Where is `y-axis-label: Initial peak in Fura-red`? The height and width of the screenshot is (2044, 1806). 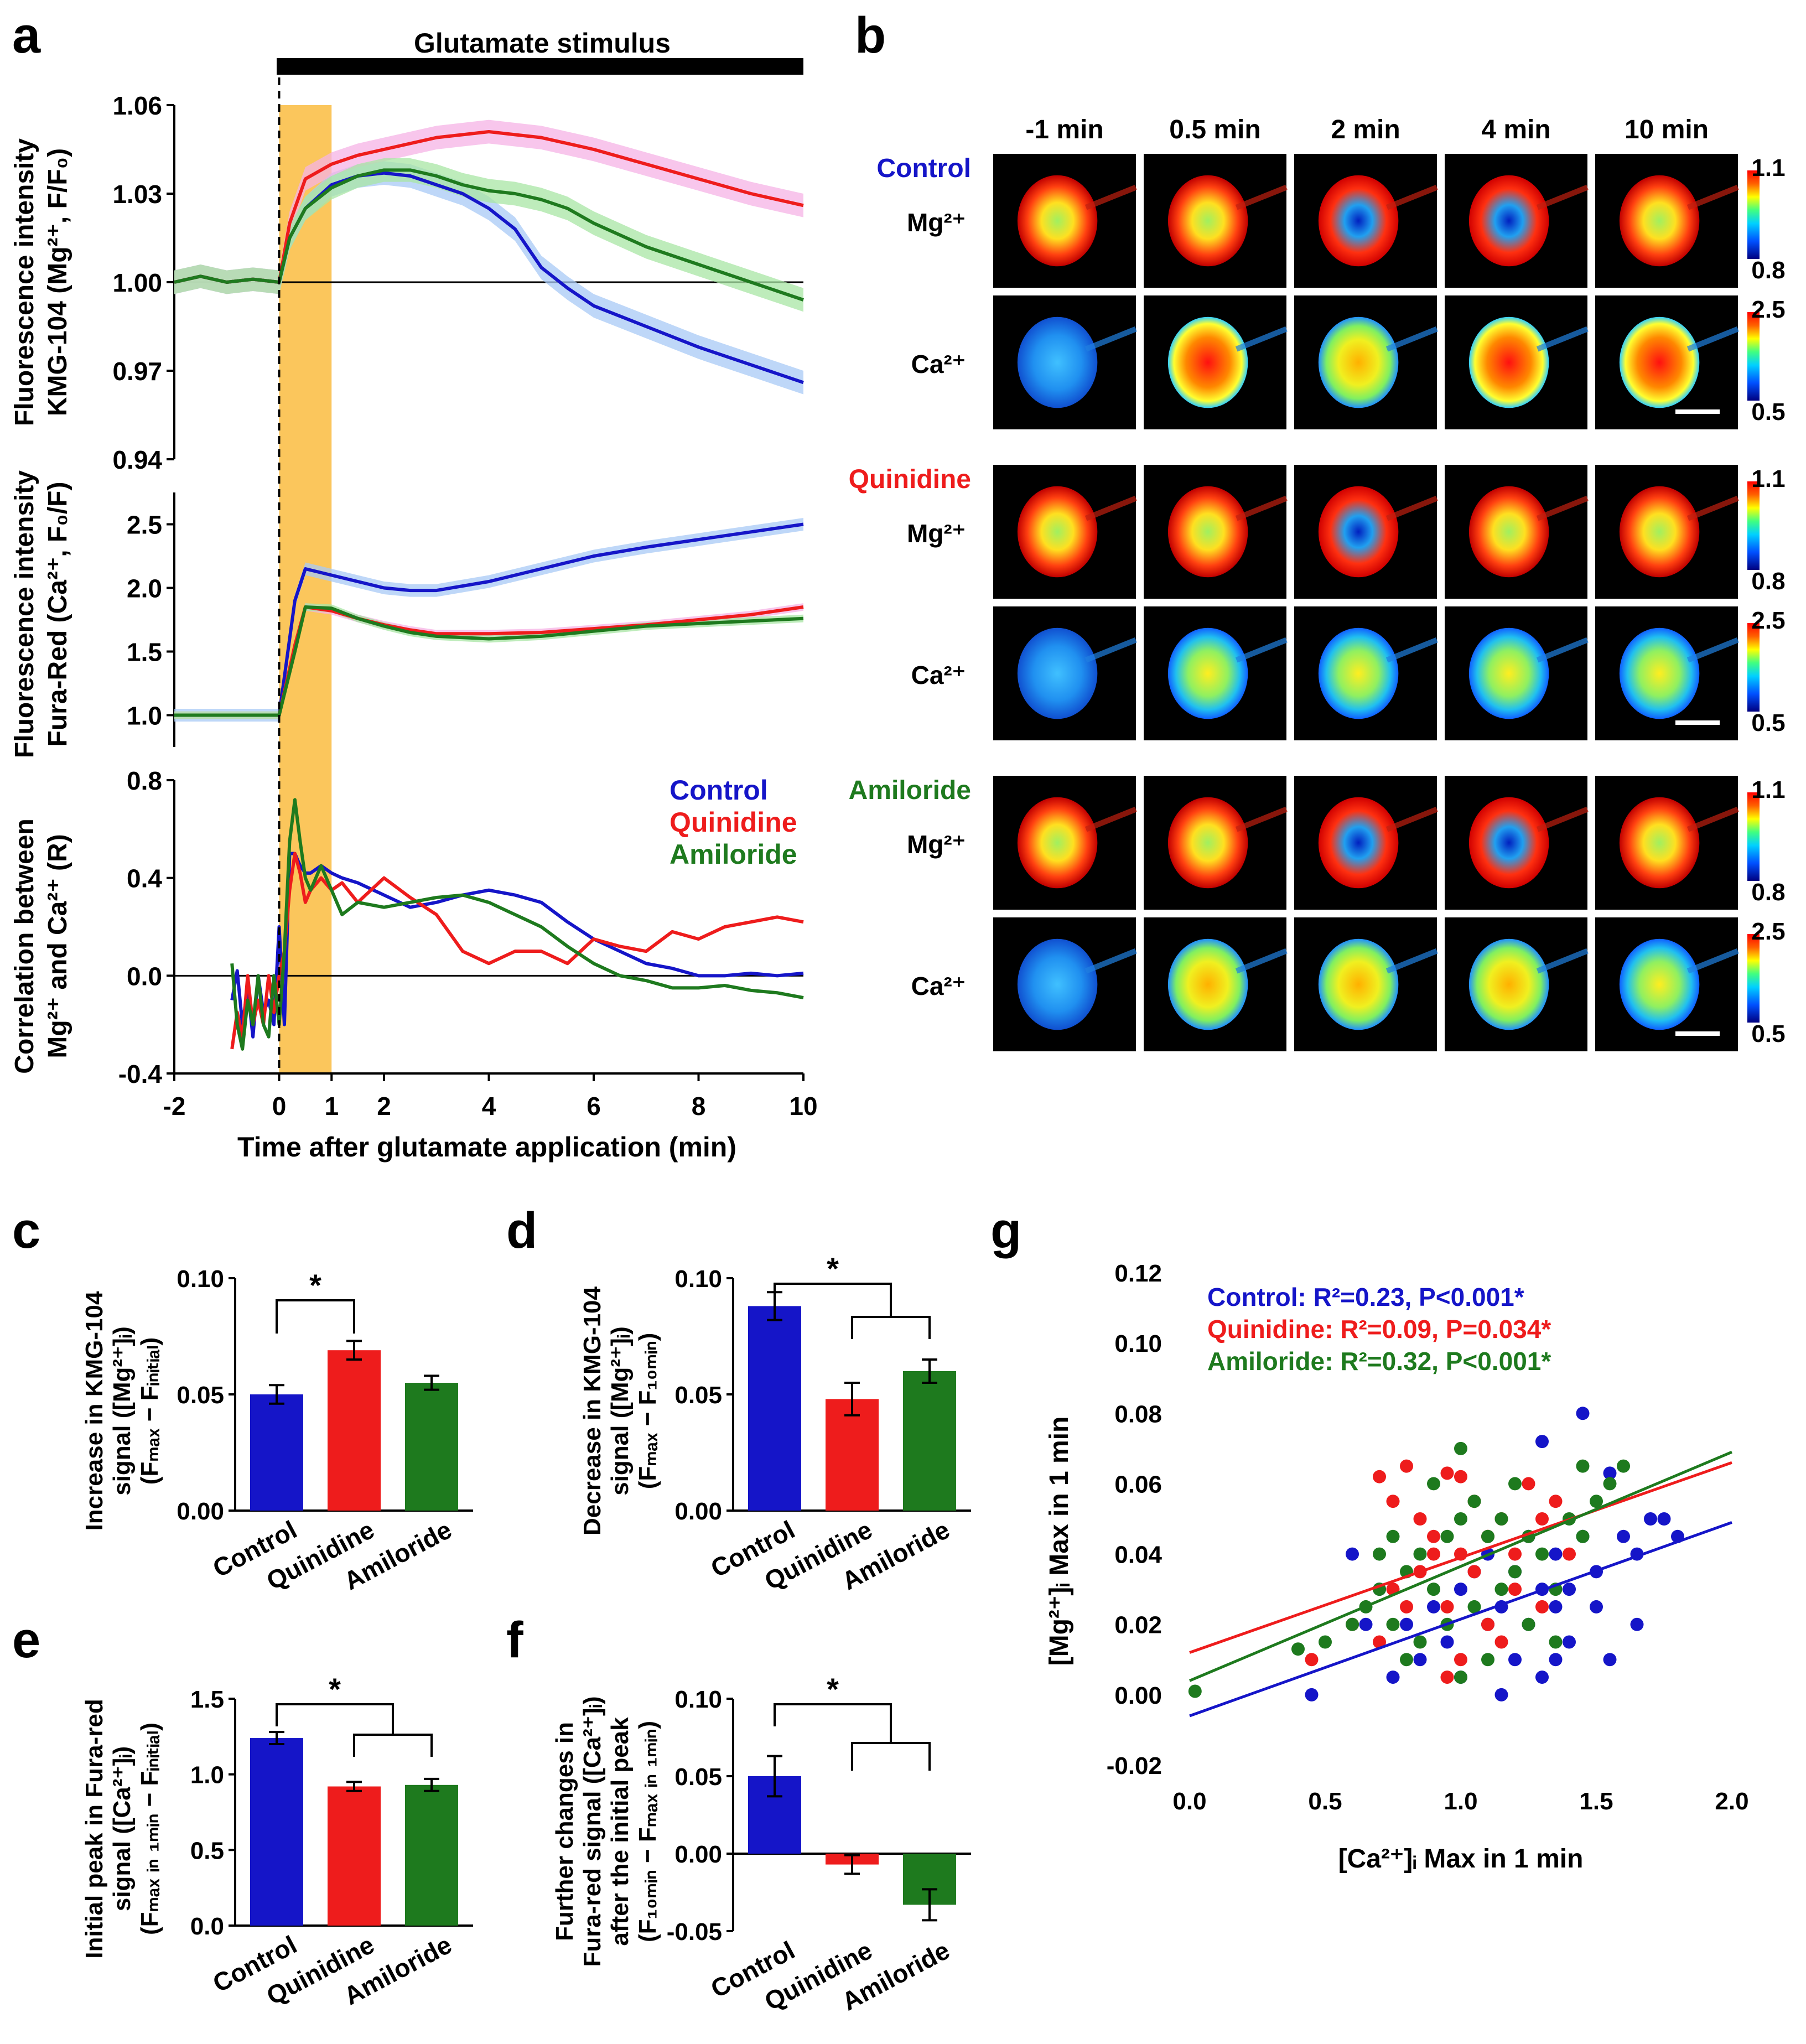
y-axis-label: Initial peak in Fura-red is located at coordinates (95, 1828).